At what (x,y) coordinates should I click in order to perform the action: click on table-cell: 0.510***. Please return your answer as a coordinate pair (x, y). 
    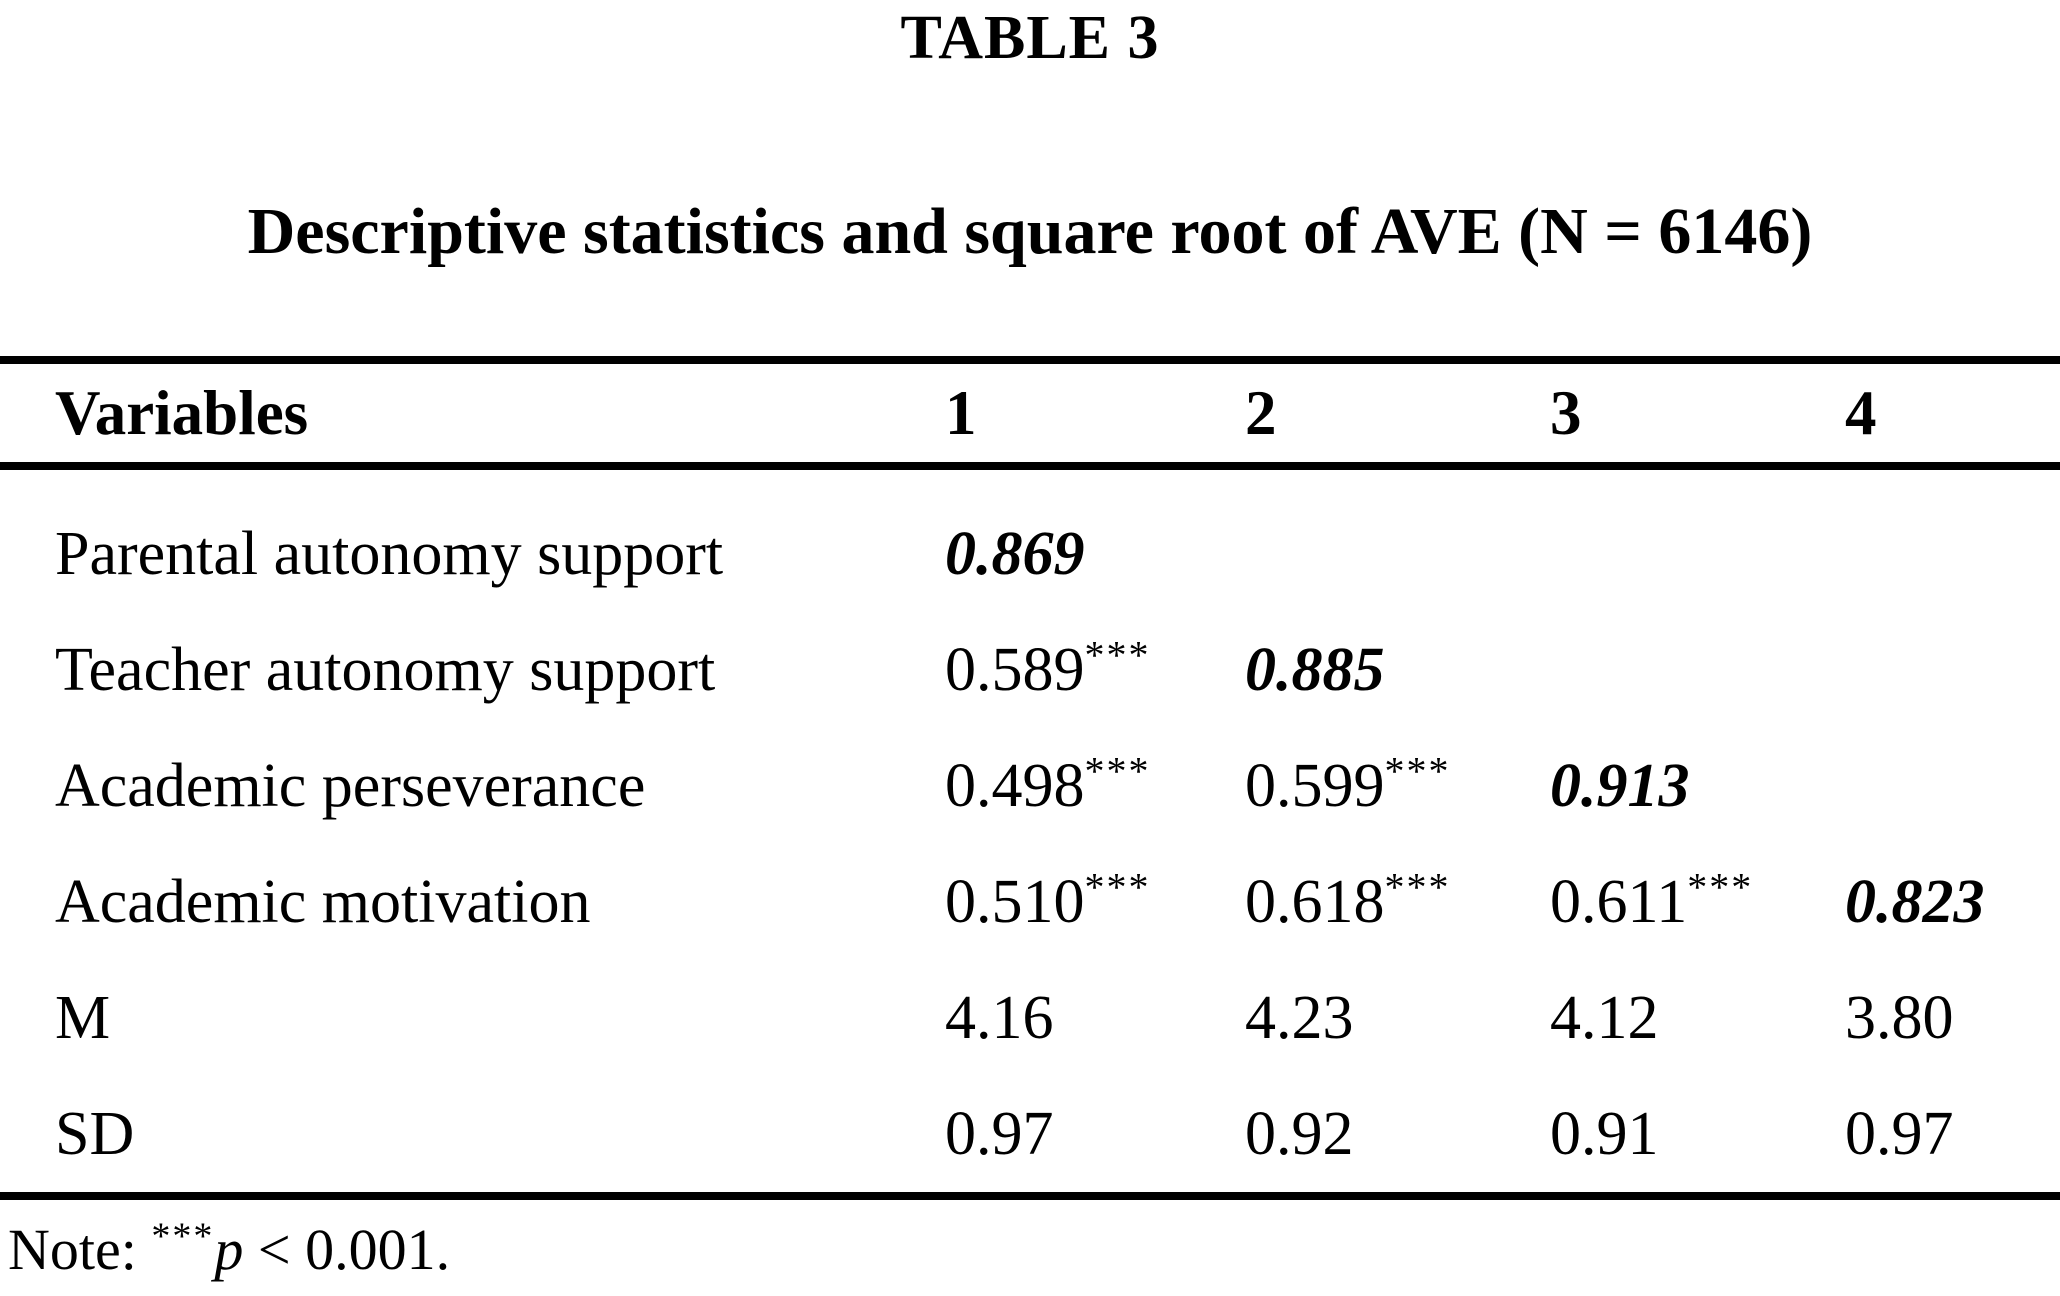
    Looking at the image, I should click on (1095, 900).